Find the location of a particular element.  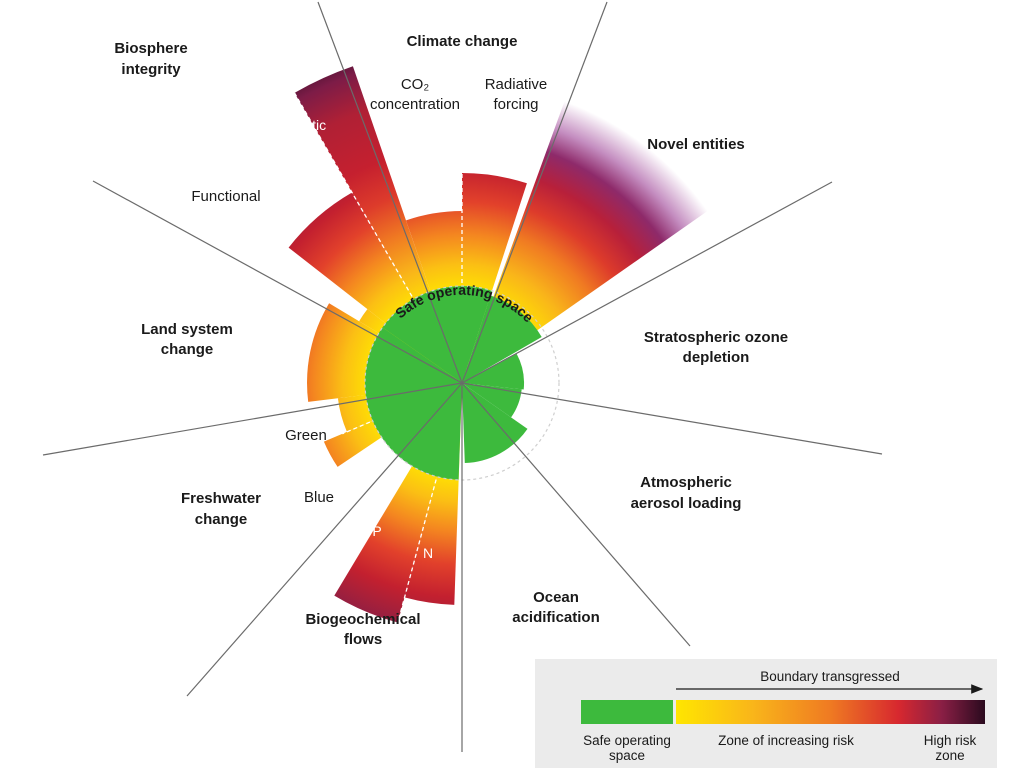

legend-arrow-label: Boundary transgressed is located at coordinates (830, 676).